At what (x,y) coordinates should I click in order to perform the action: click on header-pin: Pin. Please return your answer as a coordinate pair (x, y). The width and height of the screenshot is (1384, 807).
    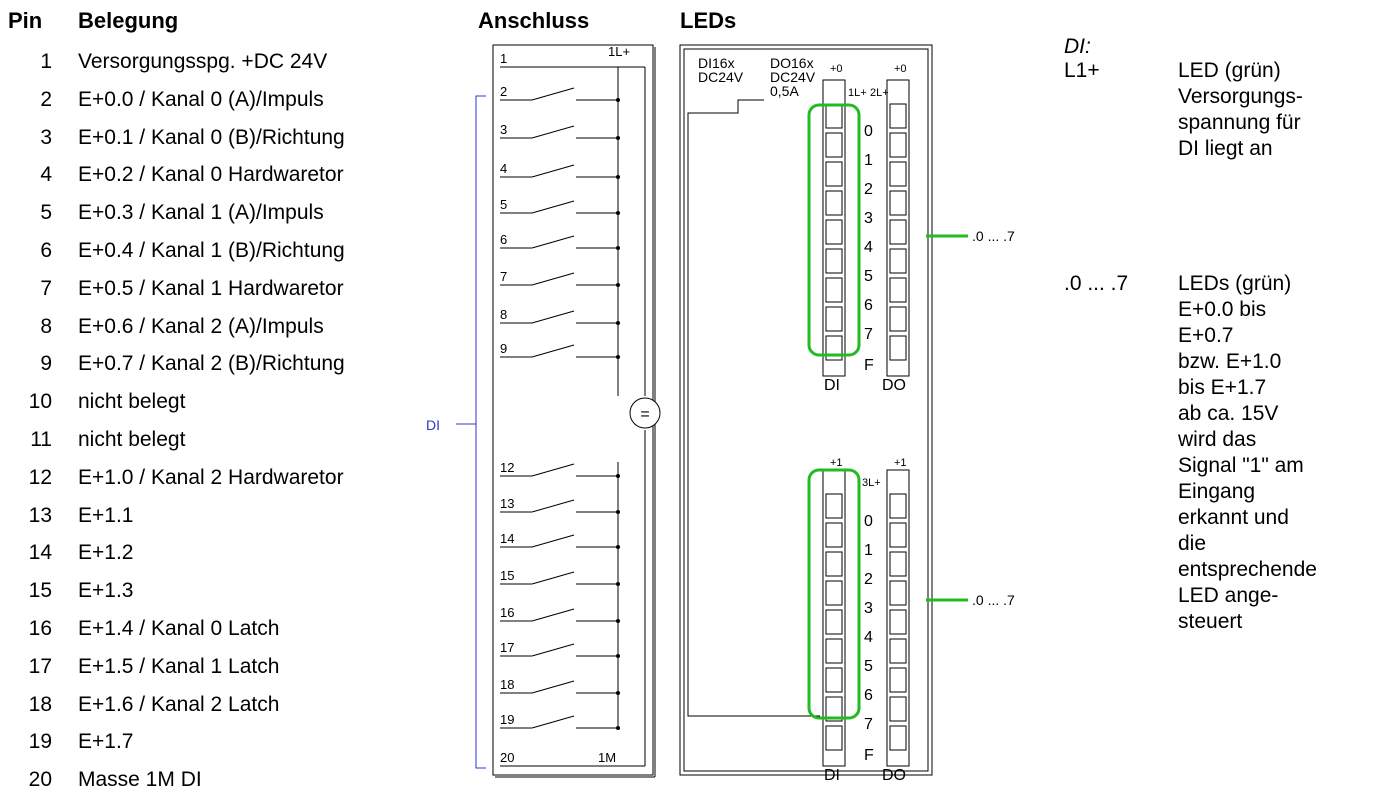
    Looking at the image, I should click on (25, 20).